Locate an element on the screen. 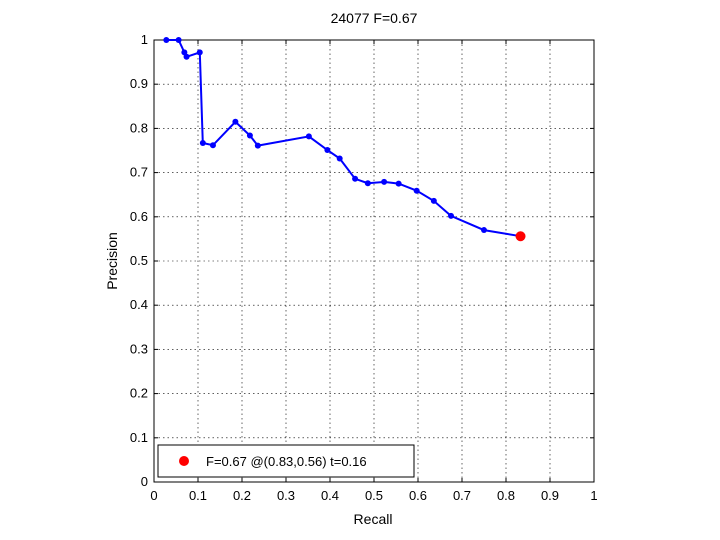 The height and width of the screenshot is (540, 720). legend-box is located at coordinates (286, 461).